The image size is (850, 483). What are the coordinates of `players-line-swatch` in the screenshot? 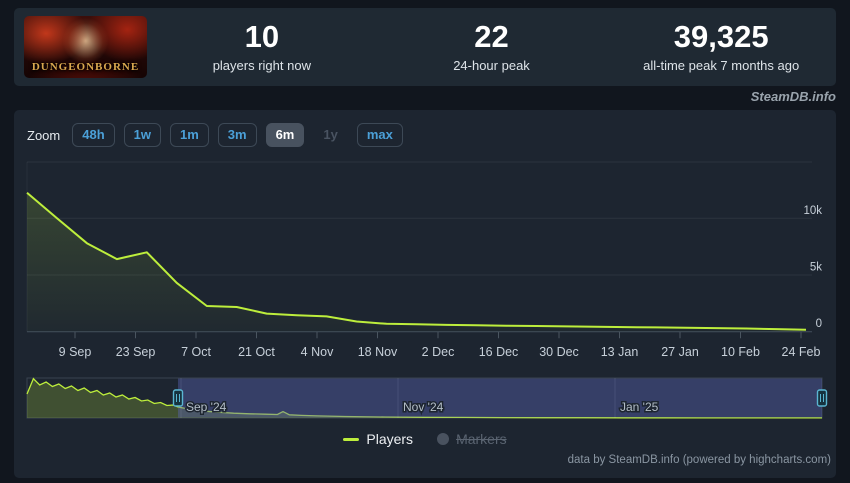 It's located at (351, 439).